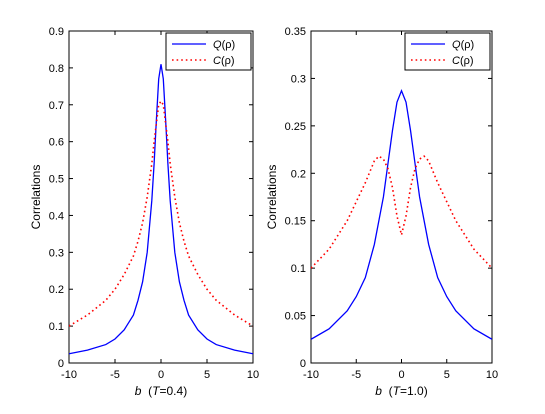 This screenshot has height=414, width=545. What do you see at coordinates (56, 69) in the screenshot?
I see `y-tick-label: 0.8` at bounding box center [56, 69].